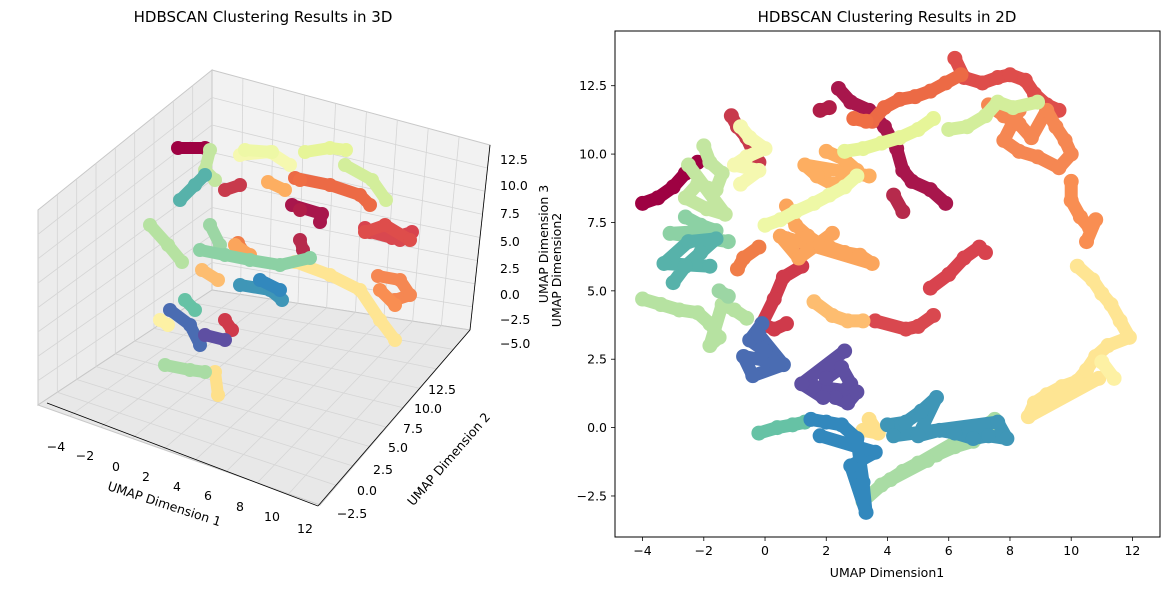 Image resolution: width=1170 pixels, height=590 pixels. What do you see at coordinates (398, 447) in the screenshot?
I see `y-tick-label-3d: 5.0` at bounding box center [398, 447].